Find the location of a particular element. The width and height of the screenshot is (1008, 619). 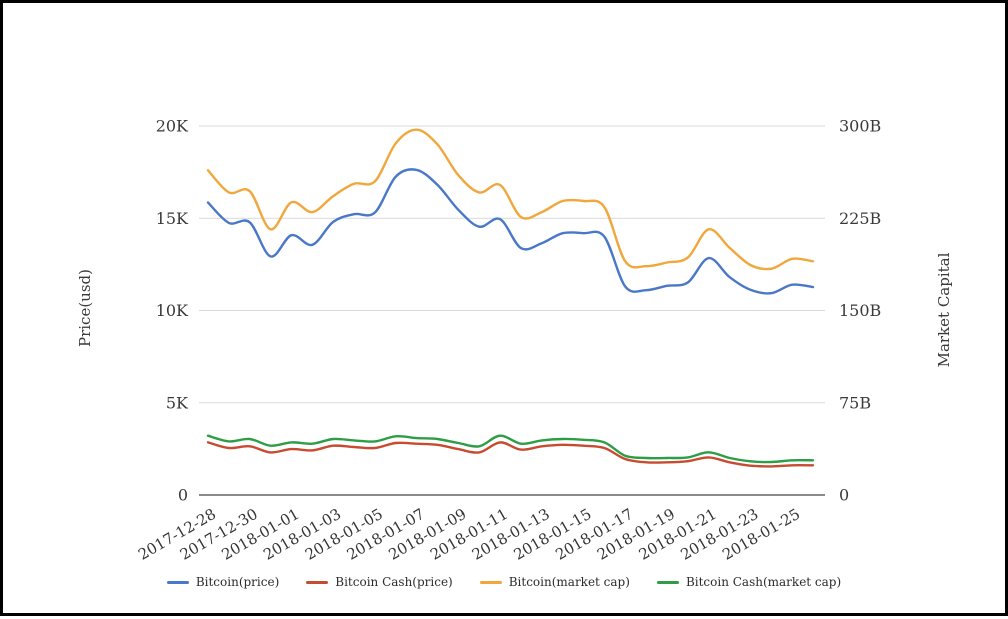

legend-item-bitcoin-market-cap: Bitcoin(market cap) is located at coordinates (554, 582).